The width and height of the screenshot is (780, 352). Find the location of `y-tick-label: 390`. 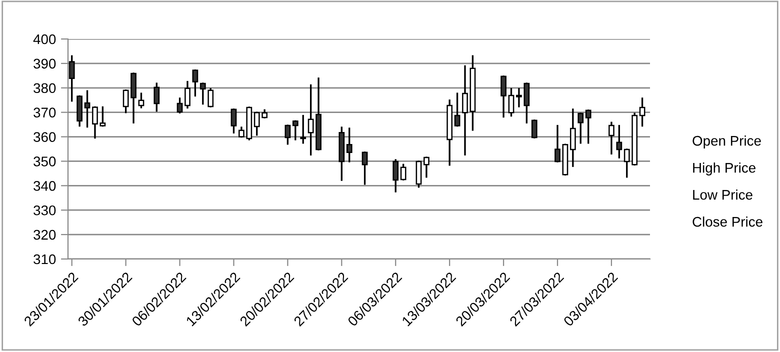

y-tick-label: 390 is located at coordinates (45, 63).